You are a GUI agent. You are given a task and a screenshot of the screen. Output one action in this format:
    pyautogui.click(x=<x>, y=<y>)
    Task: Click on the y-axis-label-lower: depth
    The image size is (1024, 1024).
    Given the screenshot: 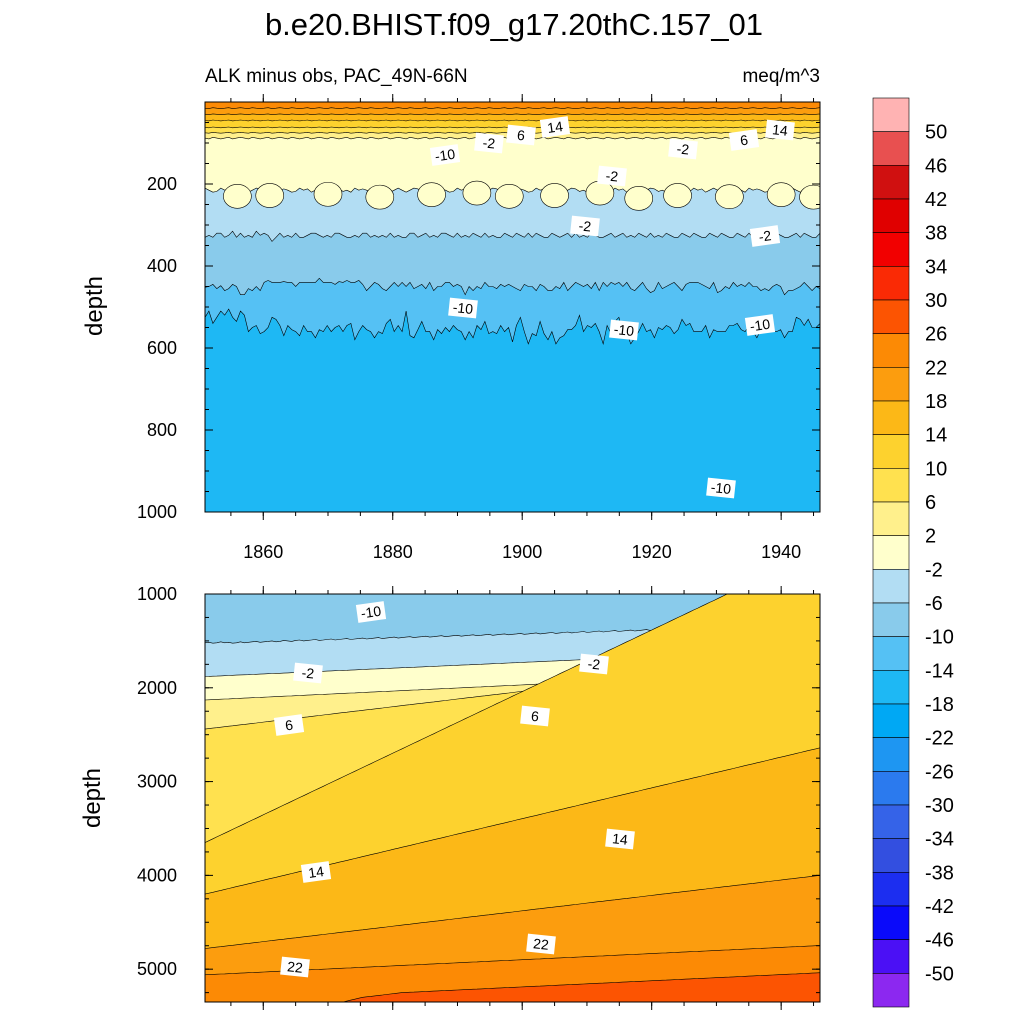 What is the action you would take?
    pyautogui.click(x=92, y=798)
    